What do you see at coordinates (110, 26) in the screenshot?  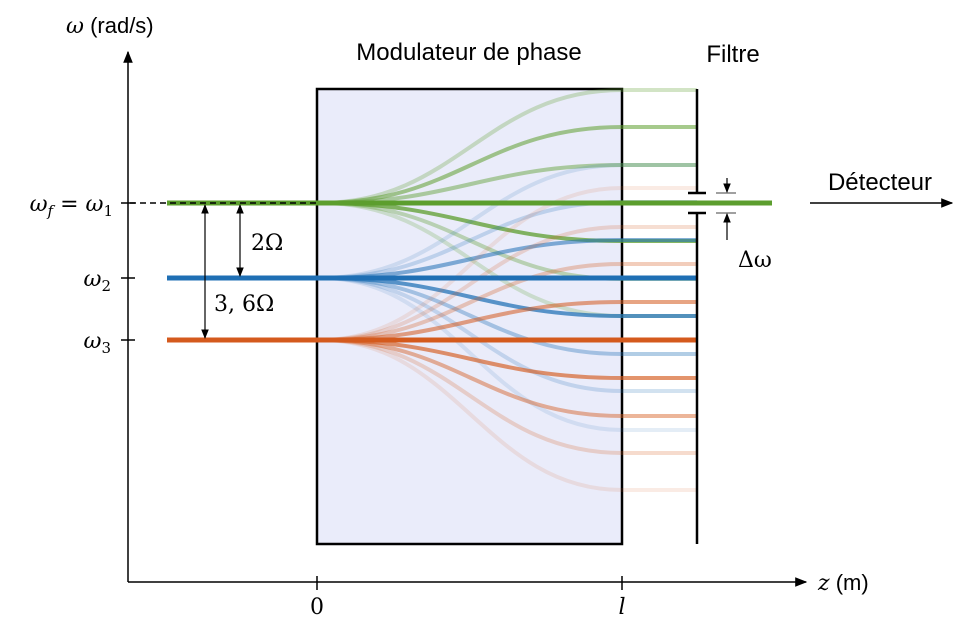 I see `y-axis-label: ω (rad/s)` at bounding box center [110, 26].